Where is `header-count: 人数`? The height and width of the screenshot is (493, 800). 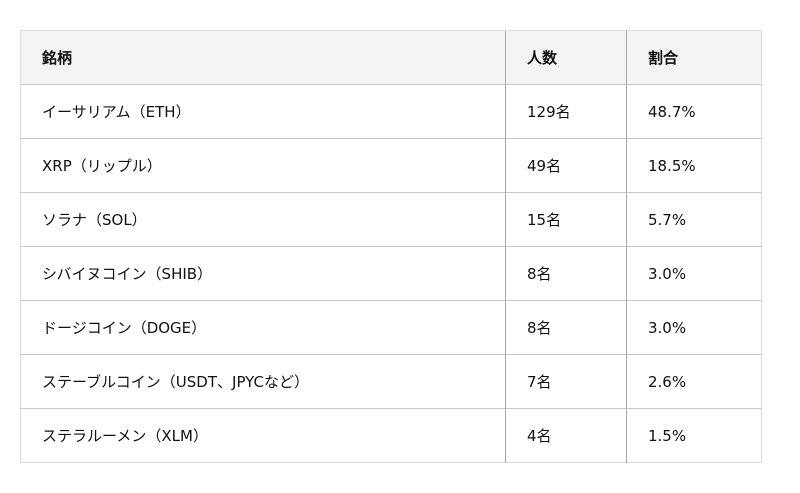
header-count: 人数 is located at coordinates (566, 57).